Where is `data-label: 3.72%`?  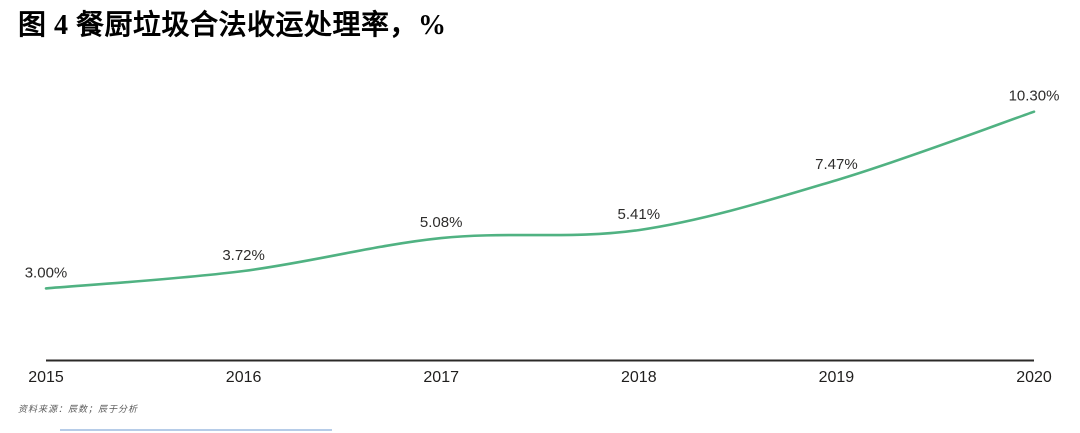
data-label: 3.72% is located at coordinates (243, 255).